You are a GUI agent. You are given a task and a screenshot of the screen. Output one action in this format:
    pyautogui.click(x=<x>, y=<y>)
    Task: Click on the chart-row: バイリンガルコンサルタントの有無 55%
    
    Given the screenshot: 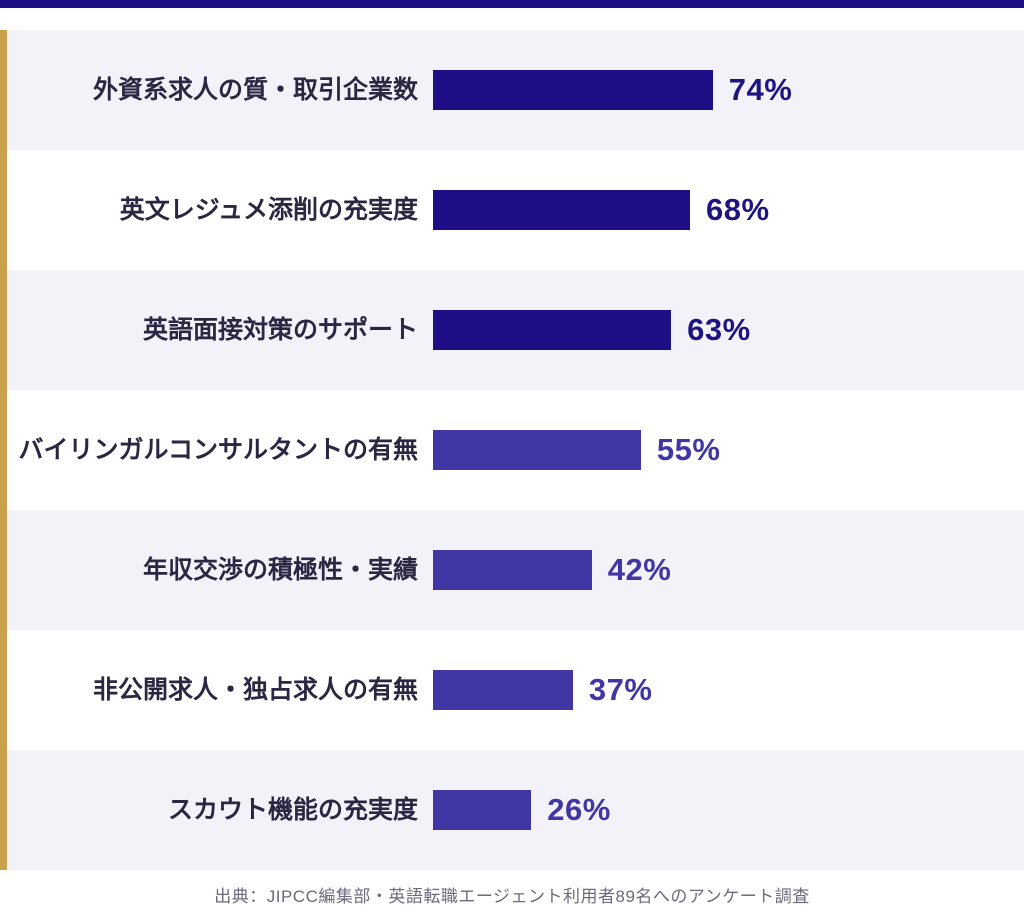 What is the action you would take?
    pyautogui.click(x=512, y=450)
    